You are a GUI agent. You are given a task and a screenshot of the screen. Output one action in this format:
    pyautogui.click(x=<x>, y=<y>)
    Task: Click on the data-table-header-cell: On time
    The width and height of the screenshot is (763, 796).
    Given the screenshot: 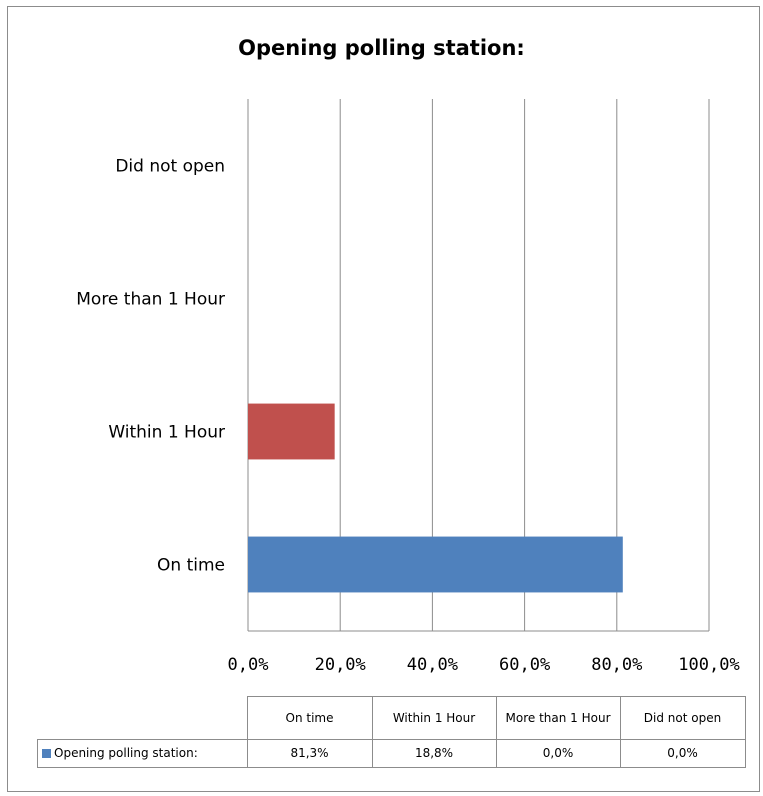 What is the action you would take?
    pyautogui.click(x=309, y=718)
    